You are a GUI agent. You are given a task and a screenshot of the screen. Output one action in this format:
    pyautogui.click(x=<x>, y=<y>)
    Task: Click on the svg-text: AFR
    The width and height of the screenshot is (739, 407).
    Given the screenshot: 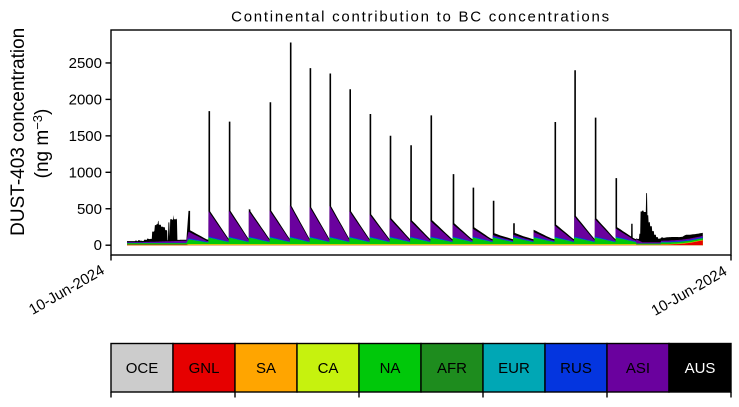 What is the action you would take?
    pyautogui.click(x=452, y=368)
    